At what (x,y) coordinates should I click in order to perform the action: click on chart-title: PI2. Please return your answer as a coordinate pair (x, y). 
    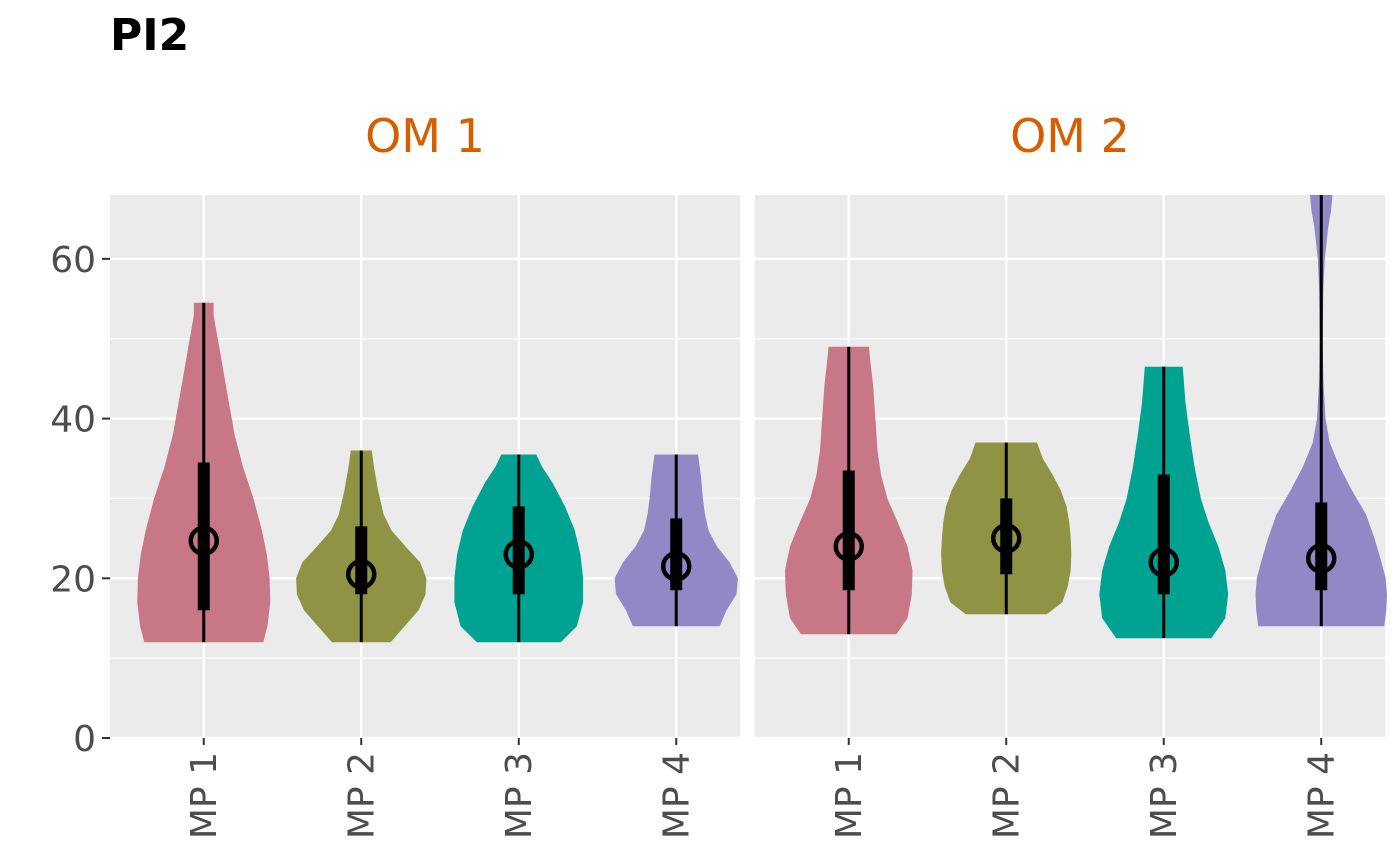
    Looking at the image, I should click on (149, 35).